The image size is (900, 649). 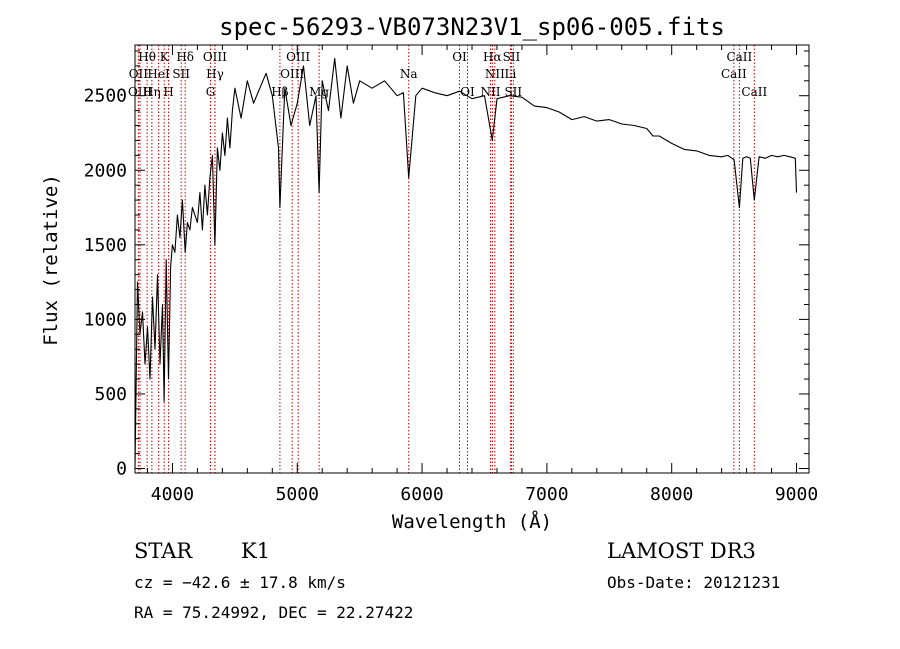 I want to click on redshift-cz: cz = −42.6 ± 17.8 km/s, so click(x=240, y=582).